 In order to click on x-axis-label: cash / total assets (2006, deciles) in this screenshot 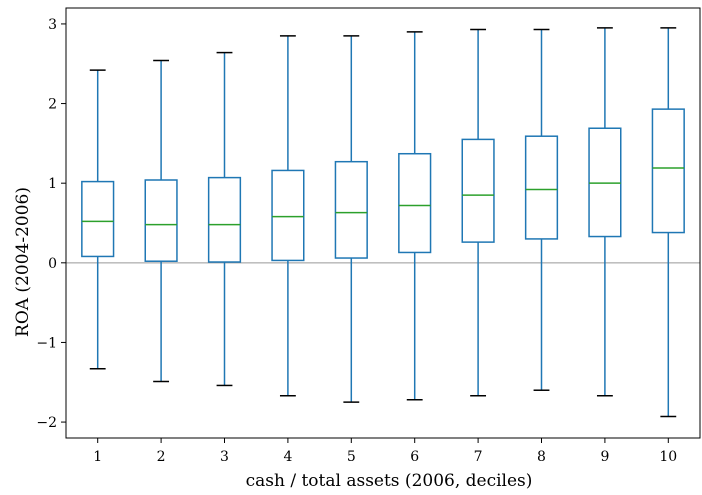, I will do `click(389, 481)`.